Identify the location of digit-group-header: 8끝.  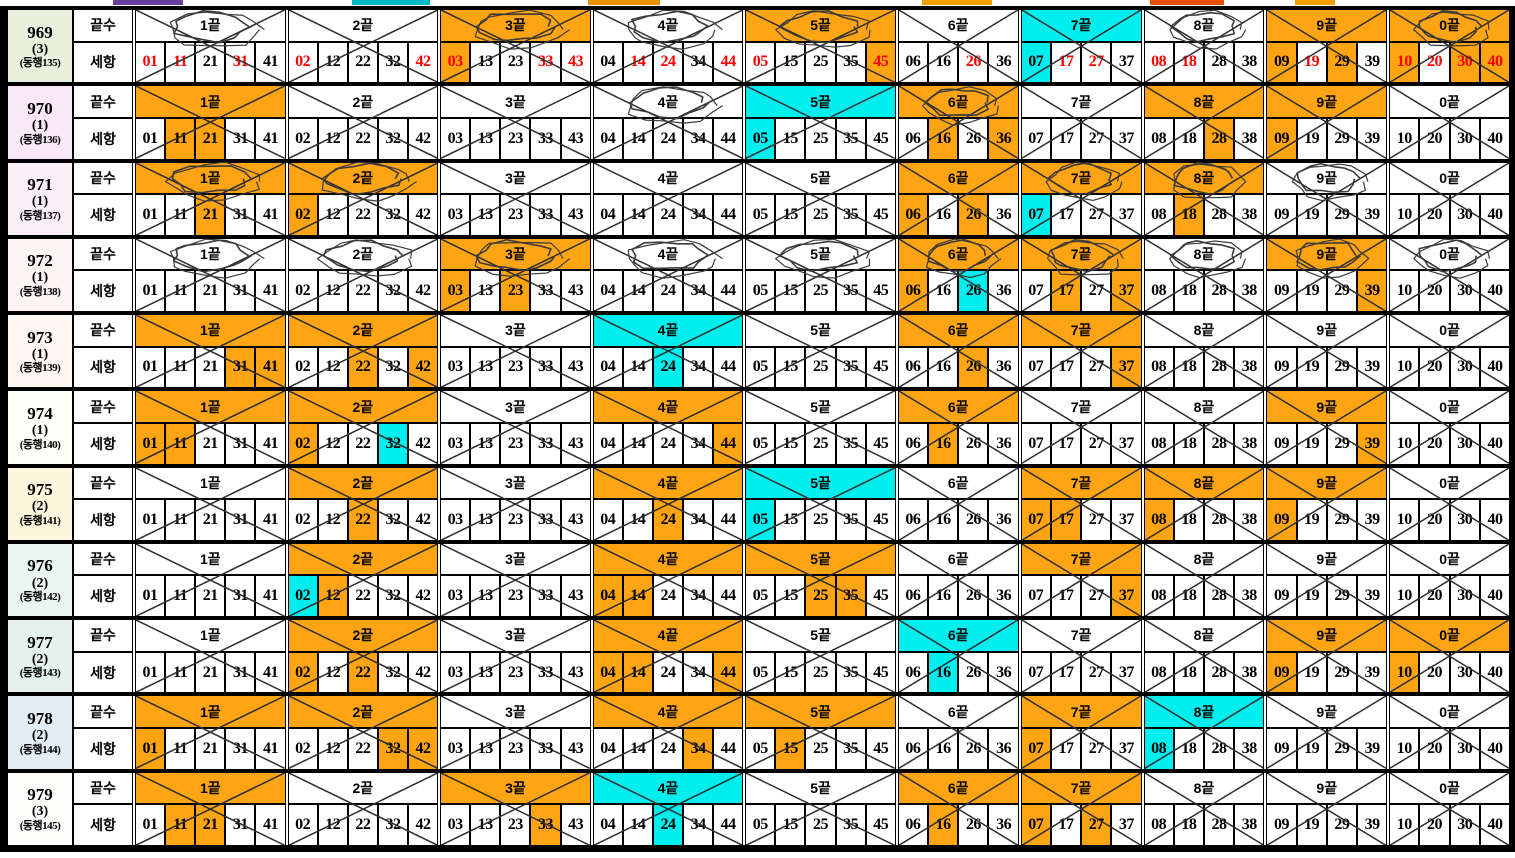
(1204, 407).